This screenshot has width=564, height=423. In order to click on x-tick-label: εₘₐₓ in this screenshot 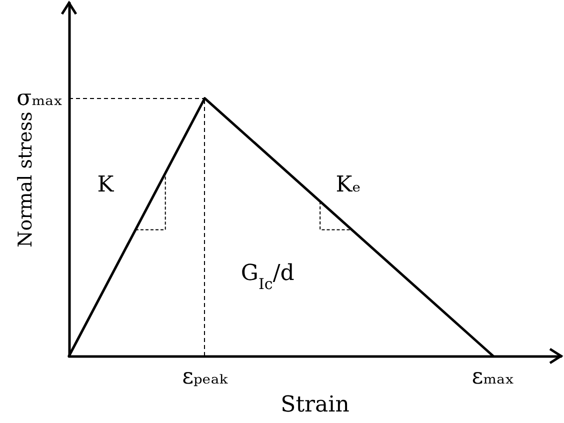, I will do `click(493, 377)`.